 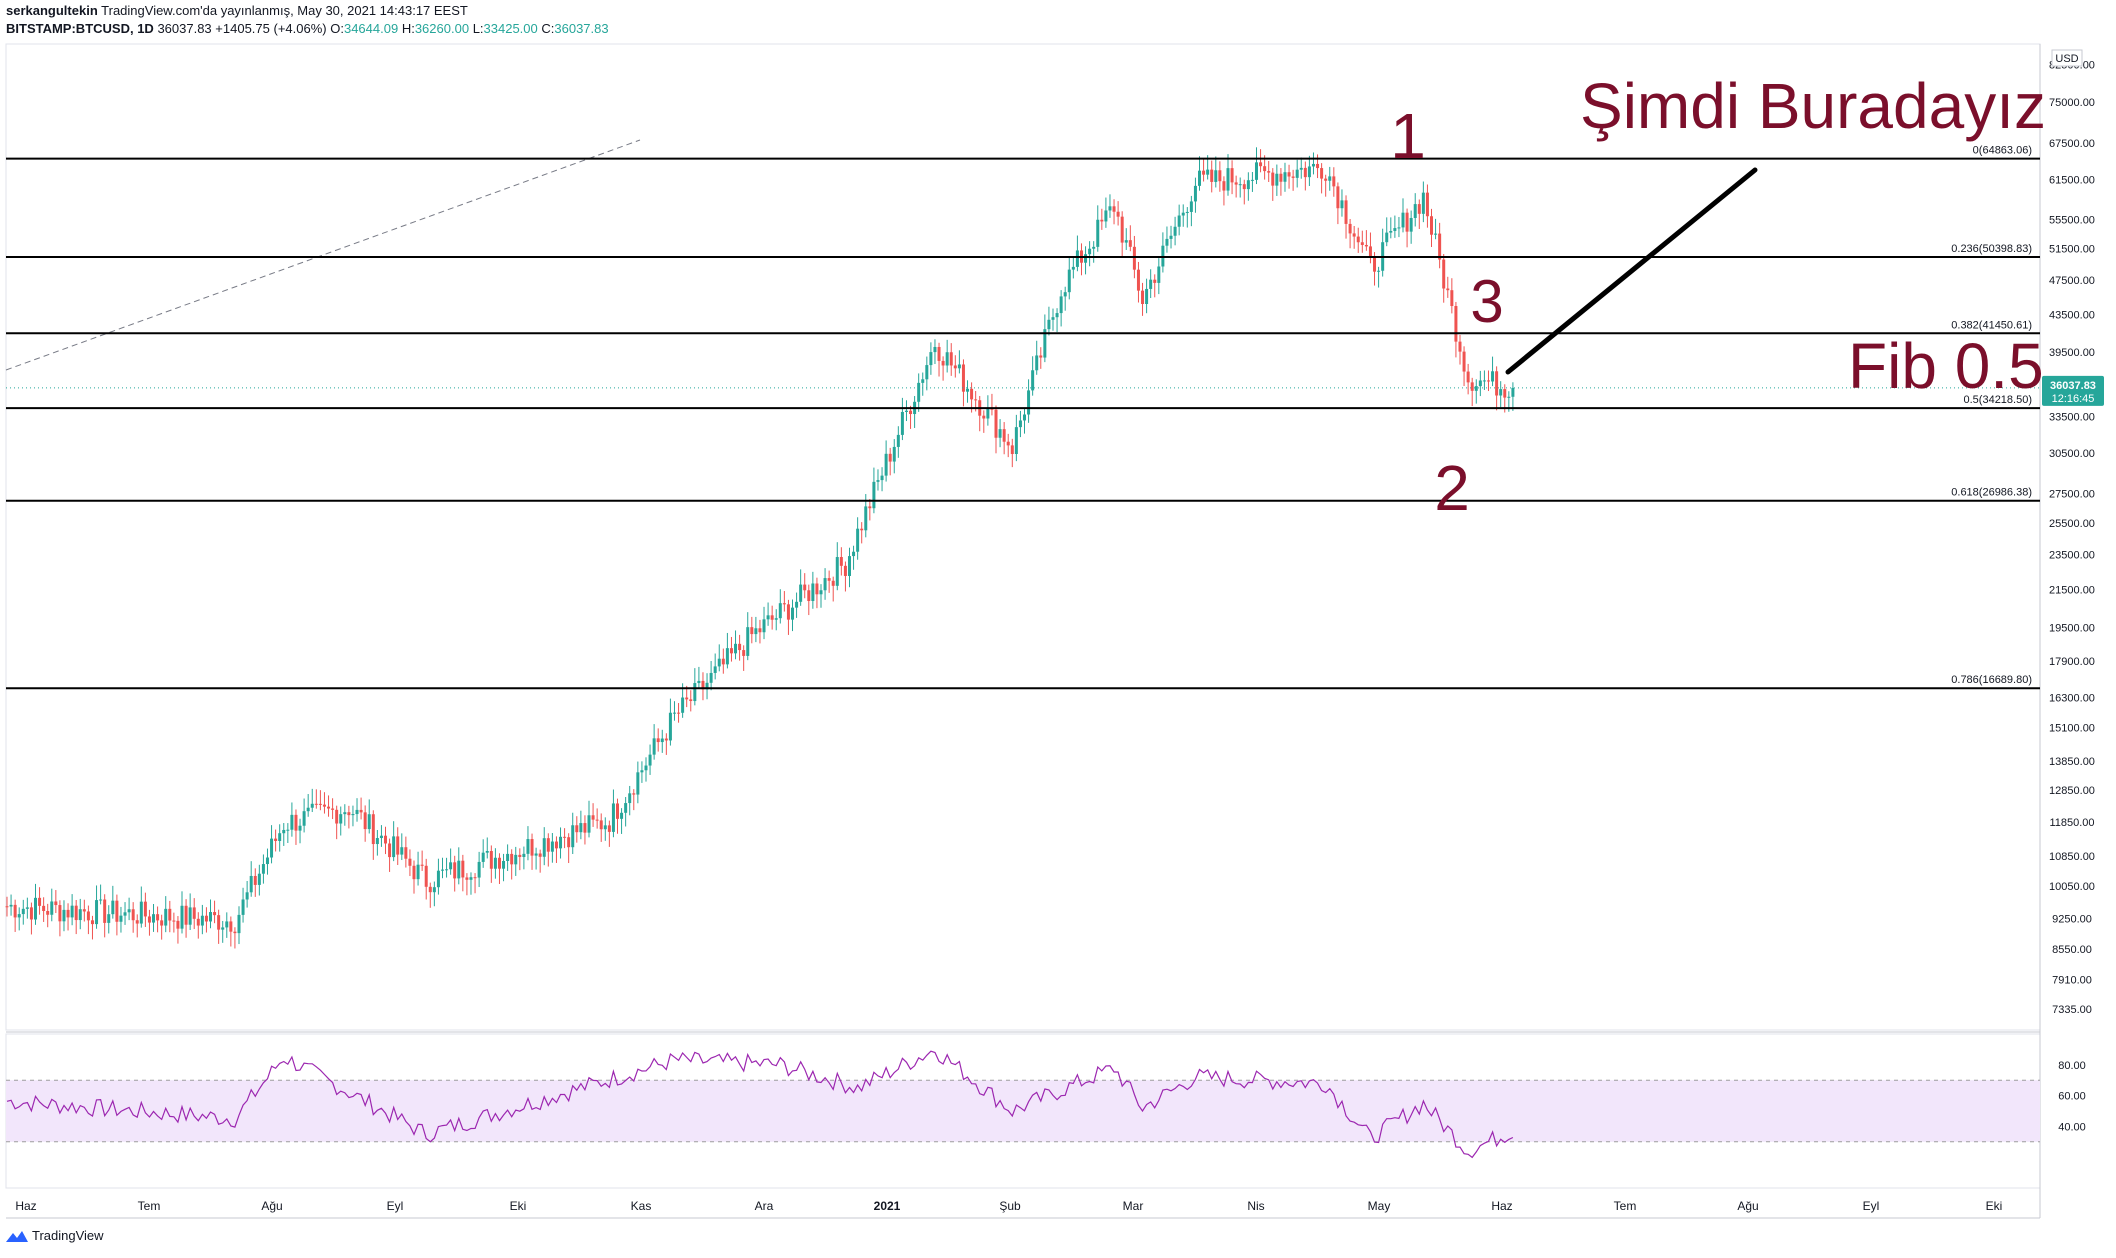 I want to click on author-name: serkangultekin, so click(x=52, y=10).